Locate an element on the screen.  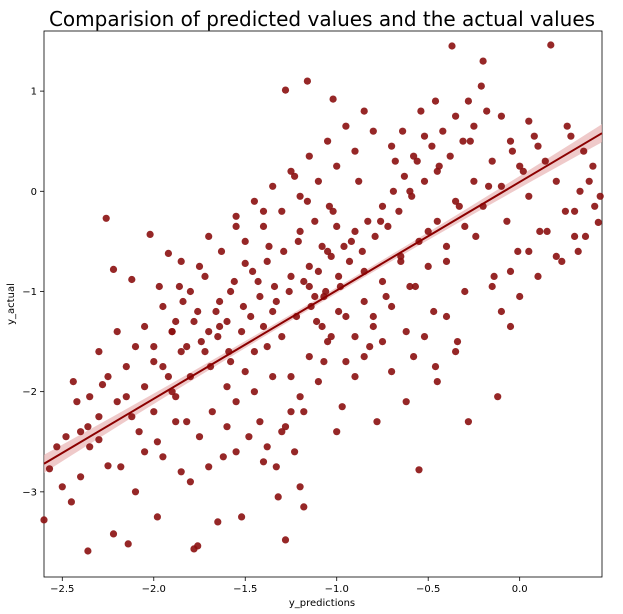
y-tick-label: 0 is located at coordinates (34, 192).